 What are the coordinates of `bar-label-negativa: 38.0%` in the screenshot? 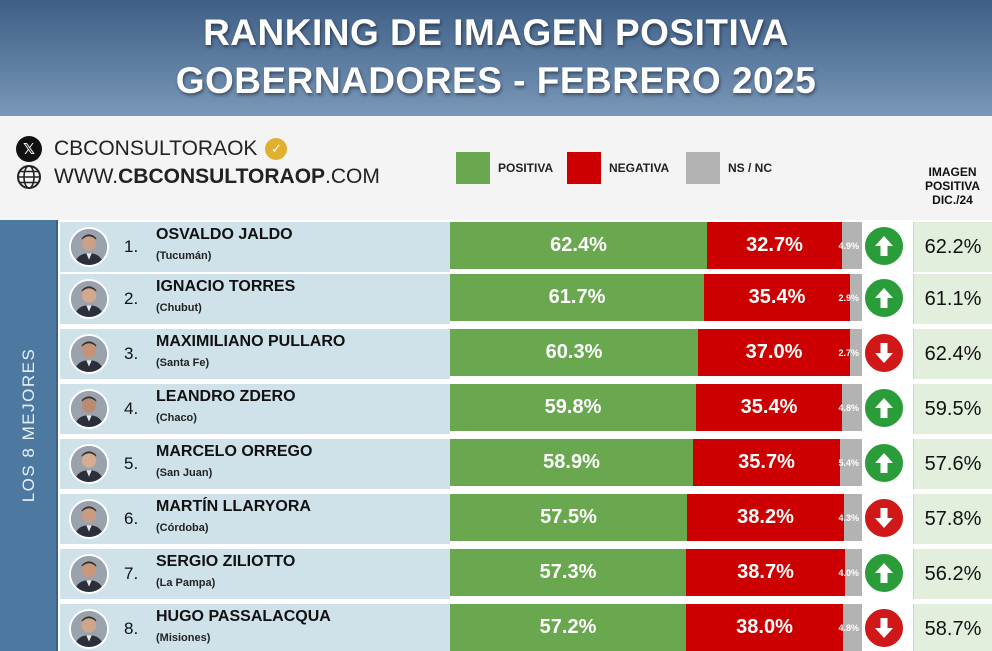 It's located at (764, 627).